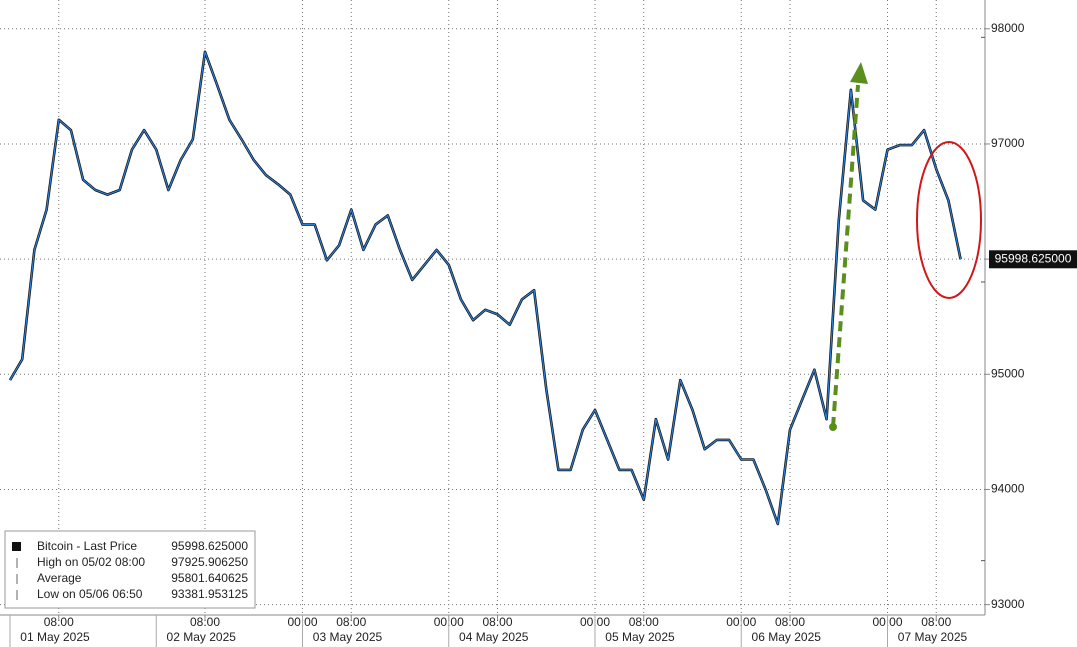  What do you see at coordinates (55, 637) in the screenshot?
I see `date-label: 01 May 2025` at bounding box center [55, 637].